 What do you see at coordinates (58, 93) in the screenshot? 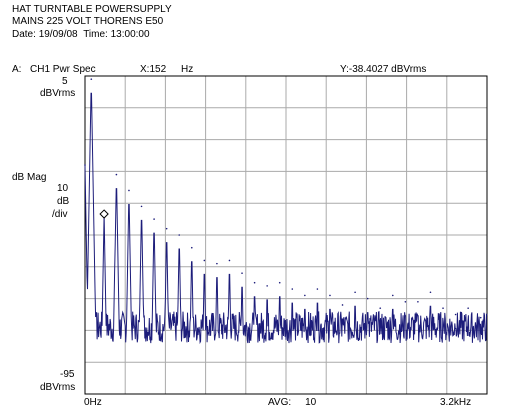
I see `y-top-unit: dBVrms` at bounding box center [58, 93].